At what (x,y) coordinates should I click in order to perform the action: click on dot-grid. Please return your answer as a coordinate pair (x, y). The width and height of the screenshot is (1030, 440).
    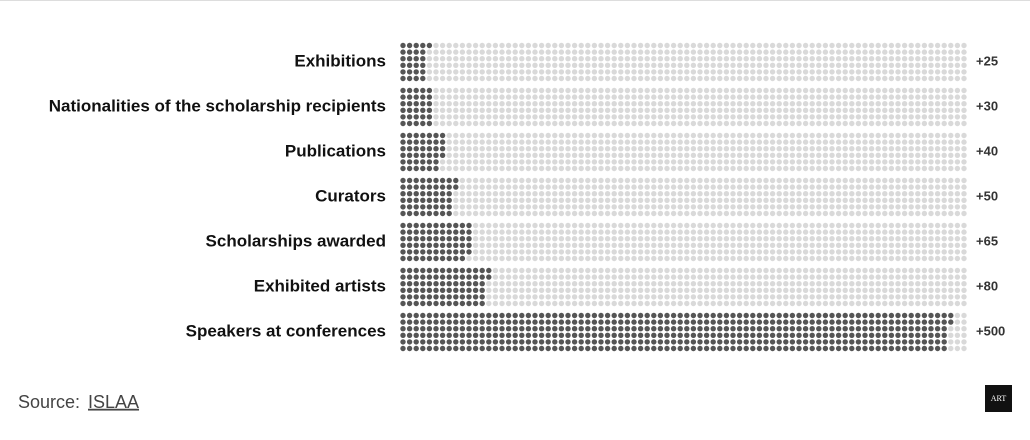
    Looking at the image, I should click on (700, 107).